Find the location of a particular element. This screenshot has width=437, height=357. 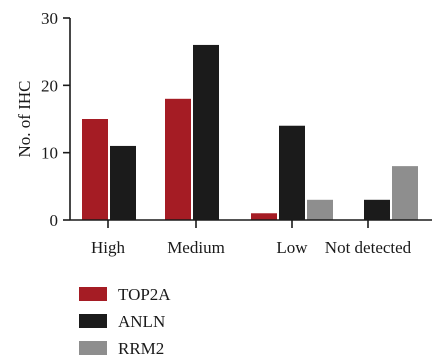

legend-label-top2a: TOP2A is located at coordinates (144, 294).